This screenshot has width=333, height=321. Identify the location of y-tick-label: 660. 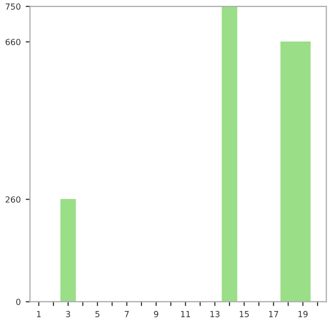
(13, 42).